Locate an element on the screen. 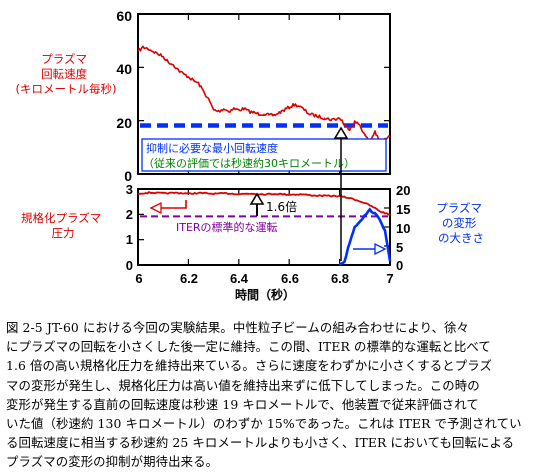  threshold-annotation-box is located at coordinates (264, 155).